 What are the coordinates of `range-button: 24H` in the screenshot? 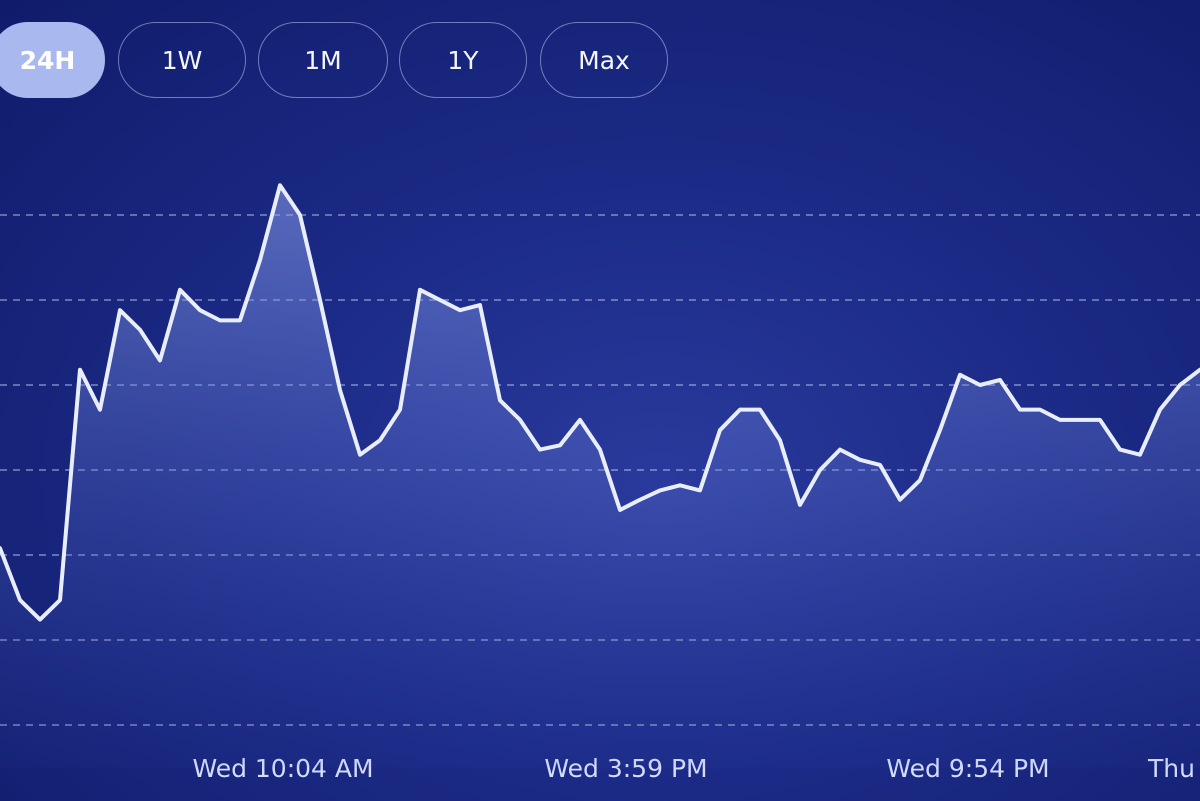 It's located at (52, 60).